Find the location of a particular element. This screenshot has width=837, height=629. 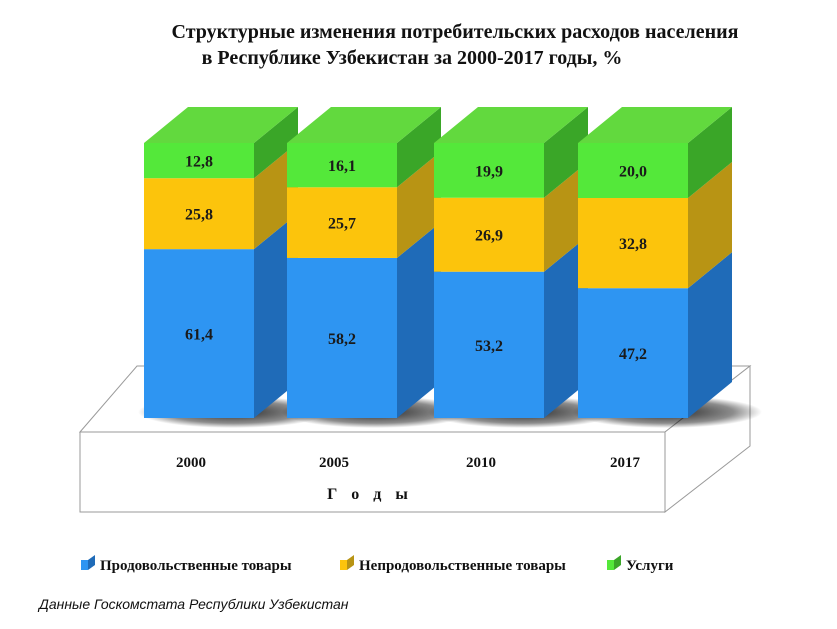

value-label-2000-3: 12,8 is located at coordinates (199, 162).